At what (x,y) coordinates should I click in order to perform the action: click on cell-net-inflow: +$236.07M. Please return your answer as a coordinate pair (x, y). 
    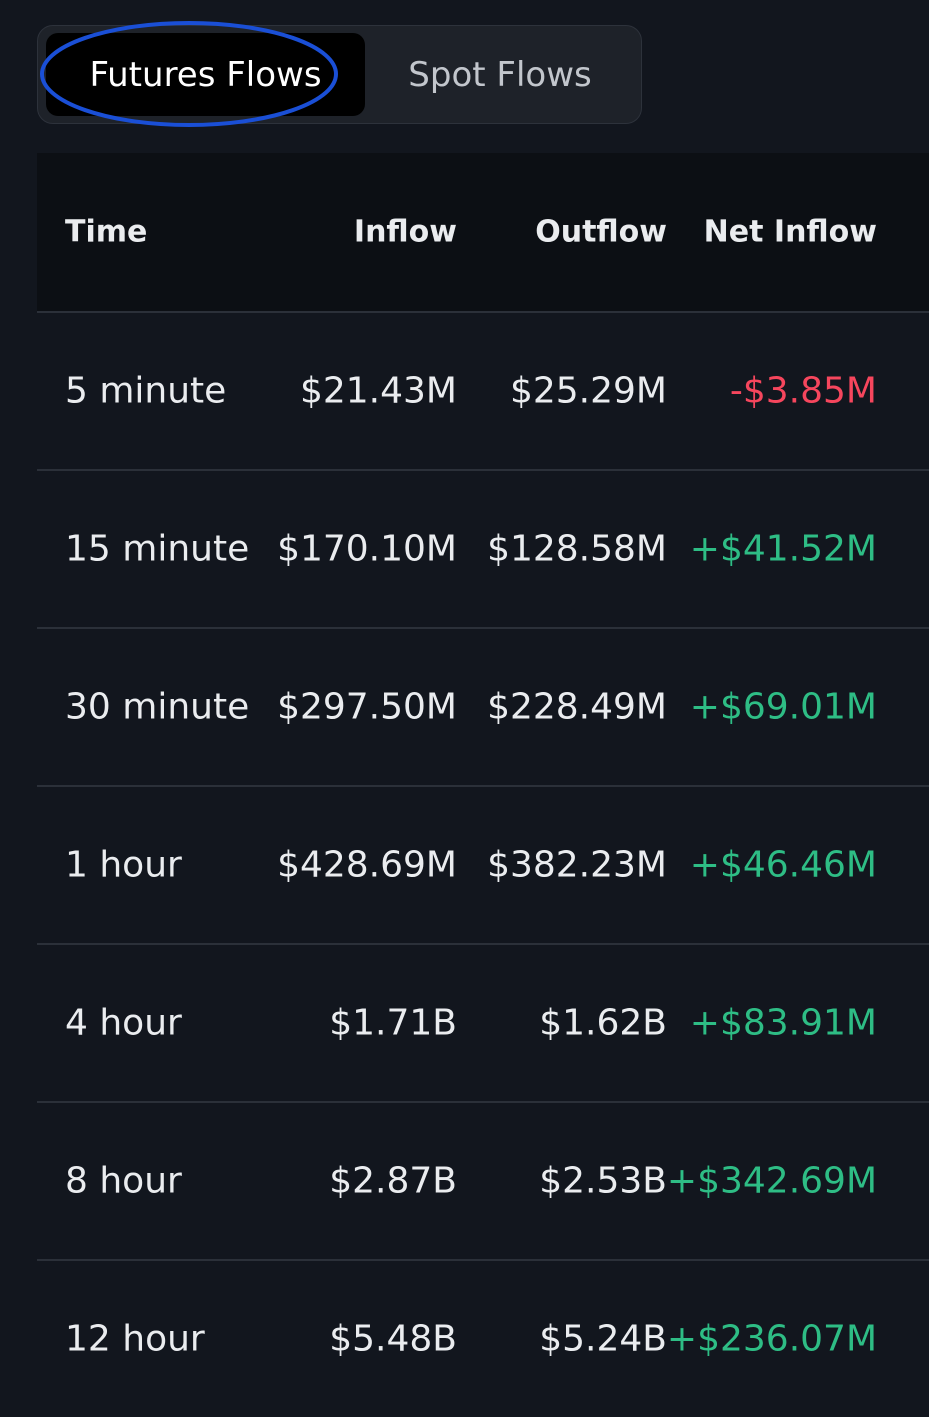
    Looking at the image, I should click on (771, 1339).